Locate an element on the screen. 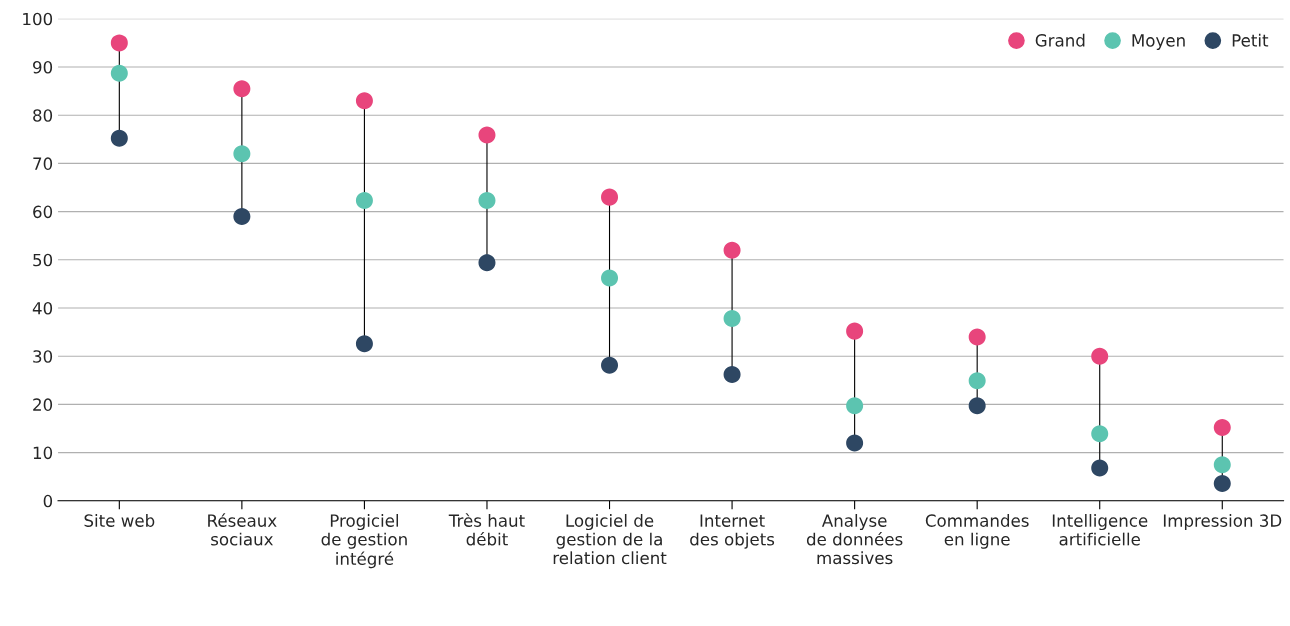  legend-label: Moyen is located at coordinates (1158, 42).